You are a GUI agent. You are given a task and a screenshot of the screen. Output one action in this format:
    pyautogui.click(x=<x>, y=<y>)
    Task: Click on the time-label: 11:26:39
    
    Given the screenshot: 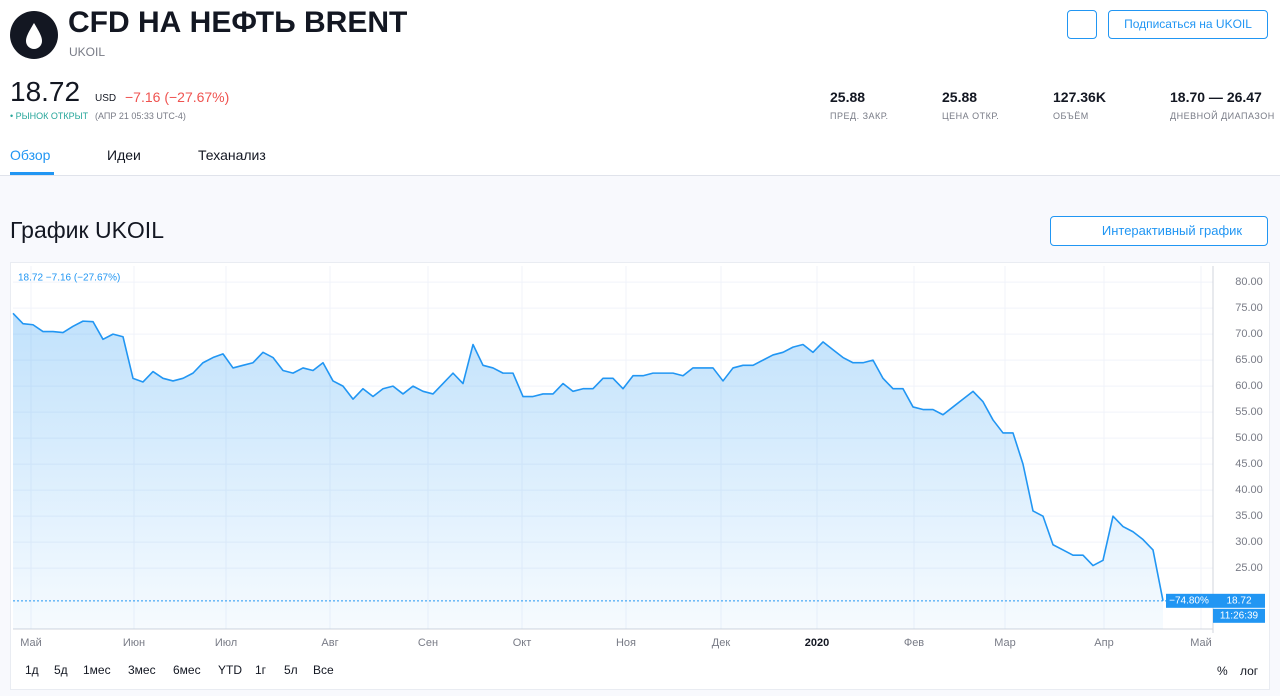 What is the action you would take?
    pyautogui.click(x=1239, y=615)
    